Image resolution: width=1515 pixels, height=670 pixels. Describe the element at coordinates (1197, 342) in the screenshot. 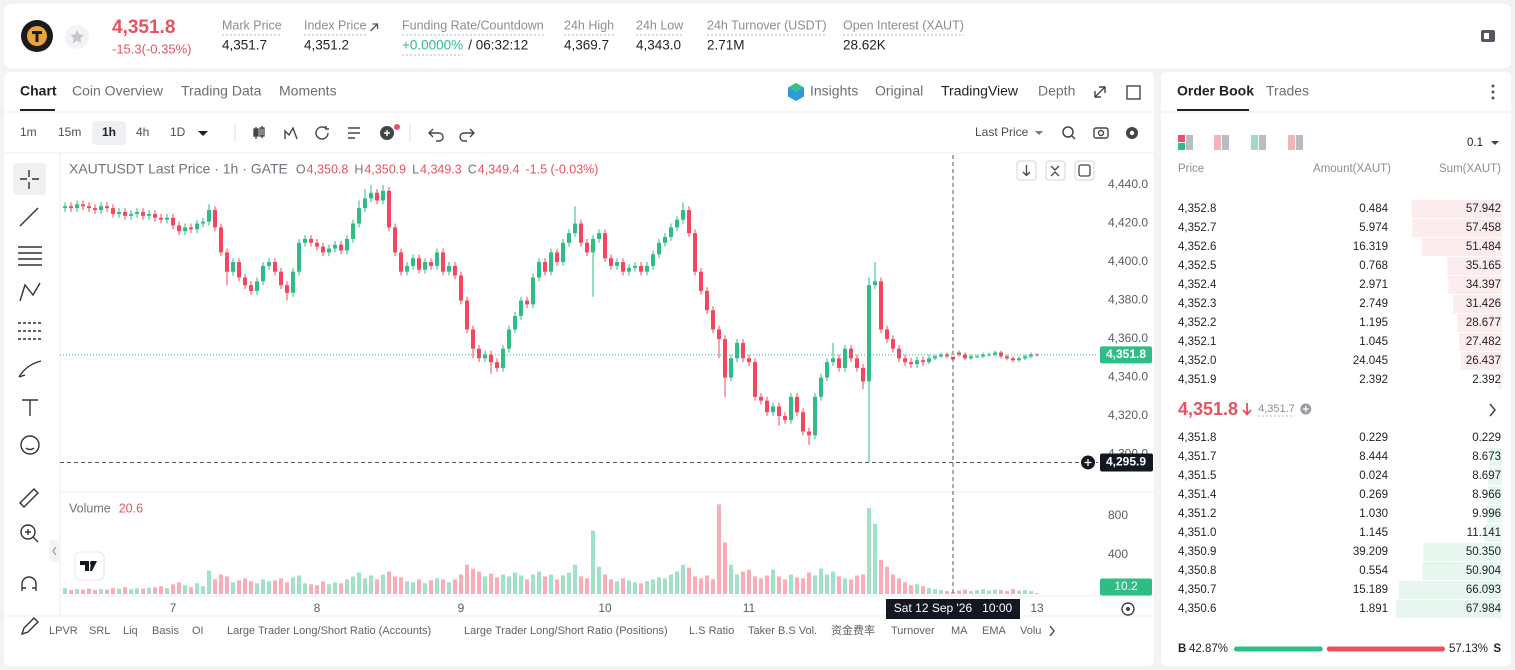

I see `order-price: 4,352.1` at that location.